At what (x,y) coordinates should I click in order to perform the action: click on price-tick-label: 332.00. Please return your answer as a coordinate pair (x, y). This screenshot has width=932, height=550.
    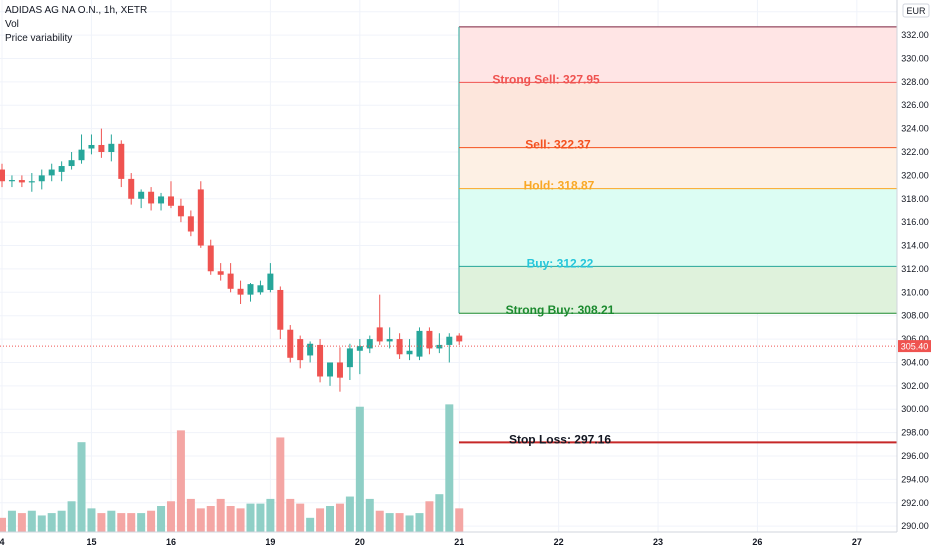
    Looking at the image, I should click on (915, 35).